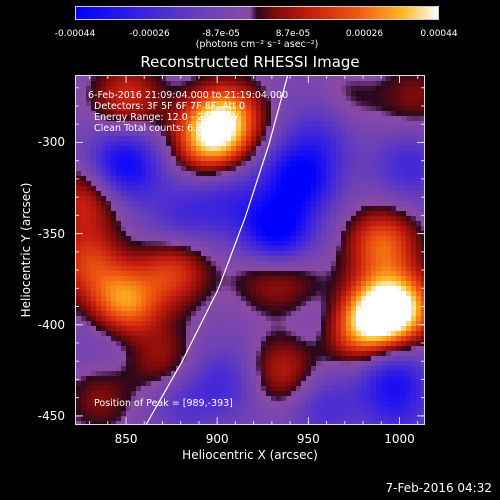  I want to click on x-tick-label: 1000, so click(399, 439).